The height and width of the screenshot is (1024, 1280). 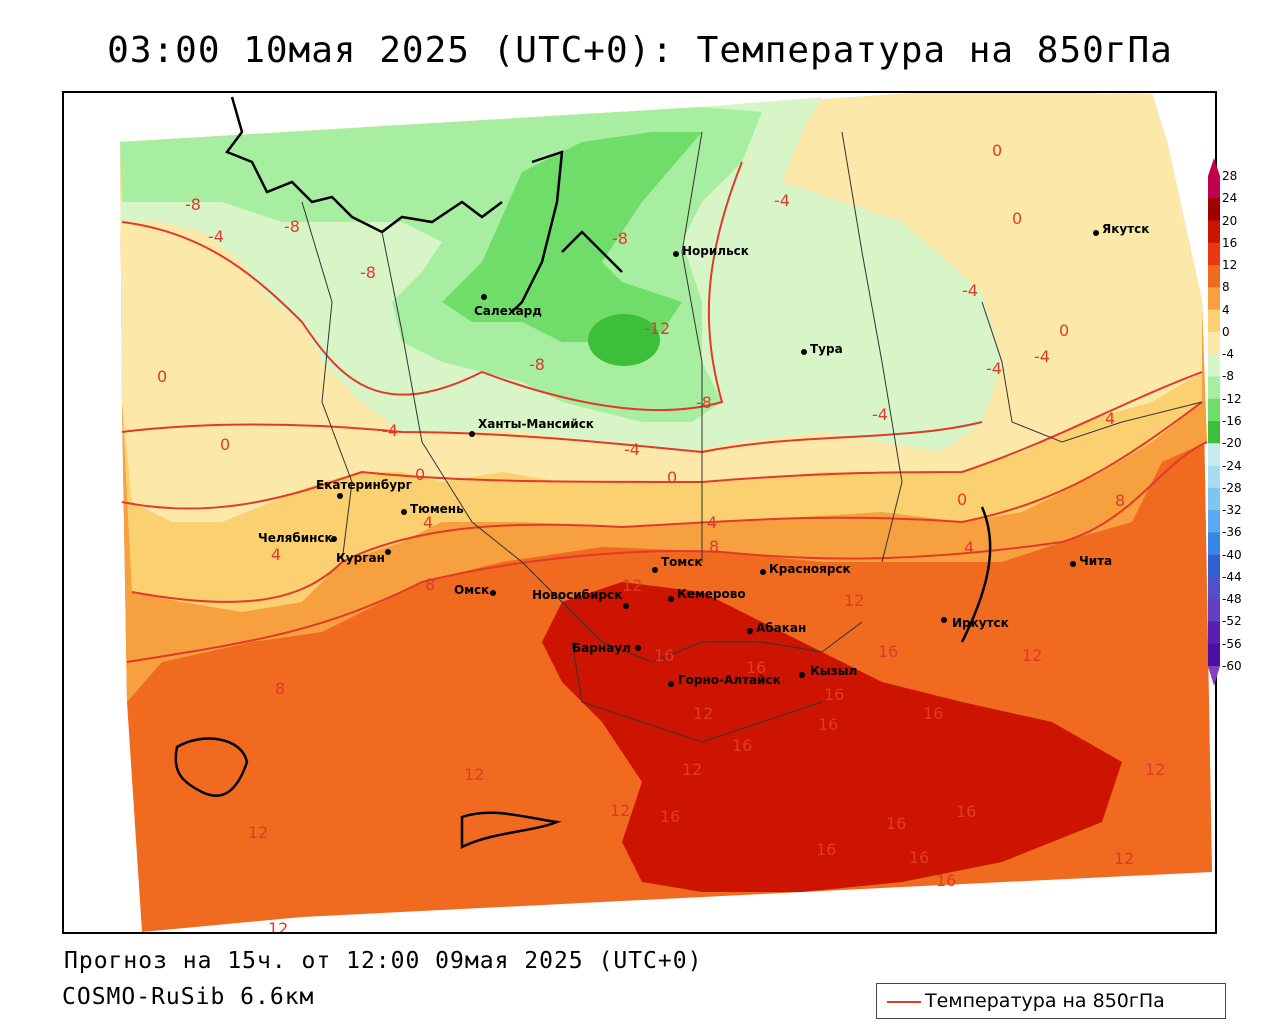 I want to click on colorbar-tick-label: 20, so click(x=1230, y=220).